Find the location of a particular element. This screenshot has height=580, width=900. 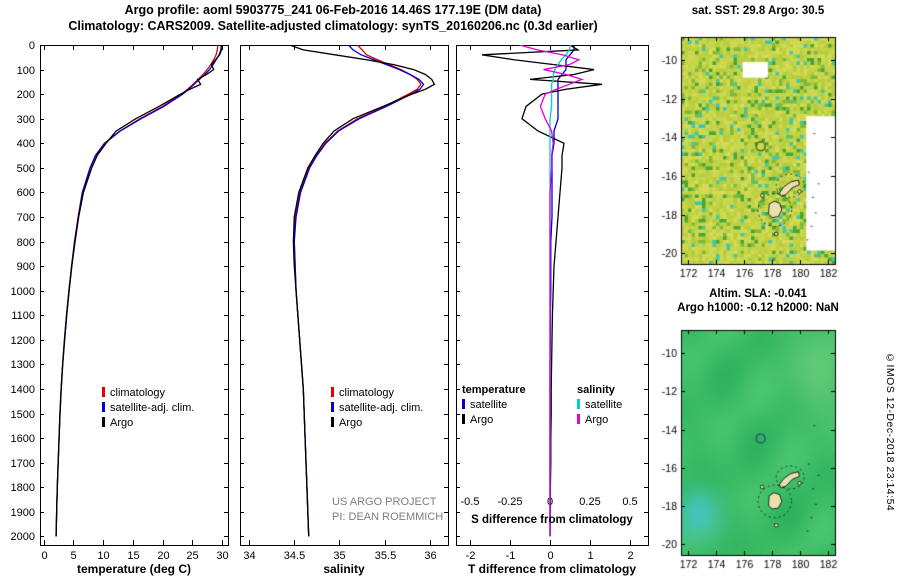

svg-text: 1 is located at coordinates (590, 556).